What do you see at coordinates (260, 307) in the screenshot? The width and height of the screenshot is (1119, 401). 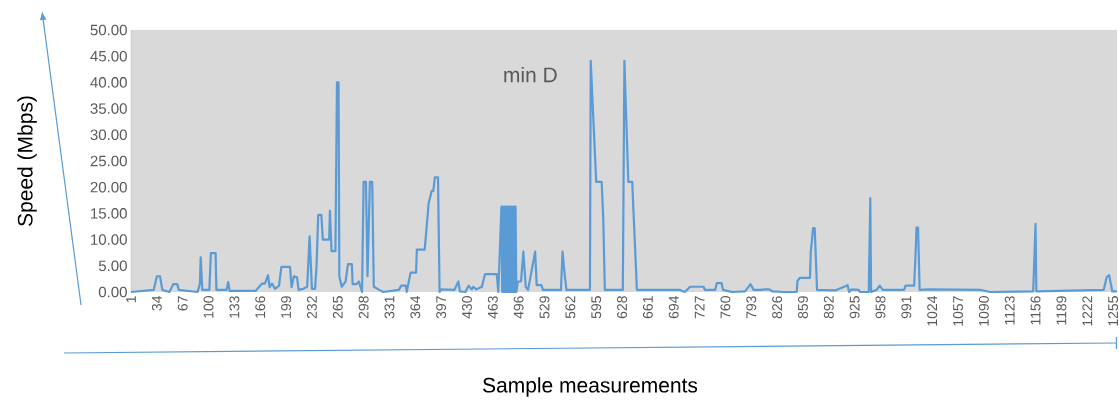 I see `x-tick-label: 166` at bounding box center [260, 307].